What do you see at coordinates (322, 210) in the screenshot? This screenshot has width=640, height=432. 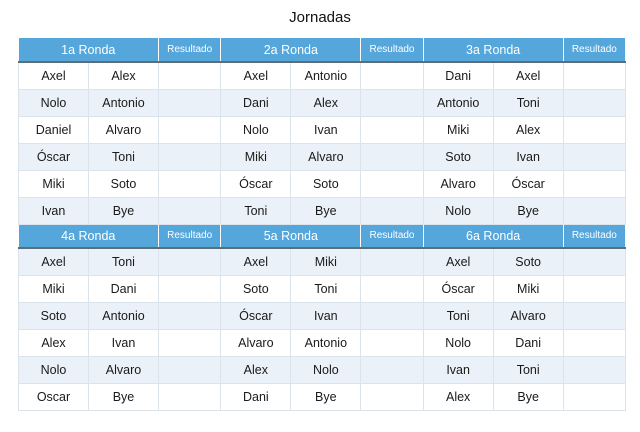 I see `match-row: Ivan Bye Toni Bye Nolo Bye` at bounding box center [322, 210].